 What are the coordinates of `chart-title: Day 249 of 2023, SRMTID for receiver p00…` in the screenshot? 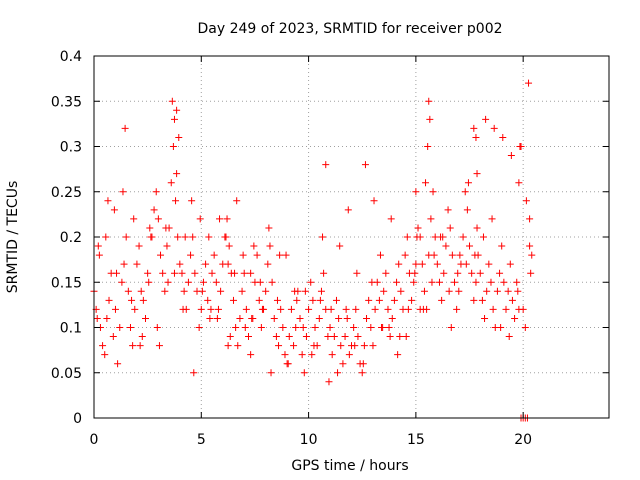 It's located at (349, 29).